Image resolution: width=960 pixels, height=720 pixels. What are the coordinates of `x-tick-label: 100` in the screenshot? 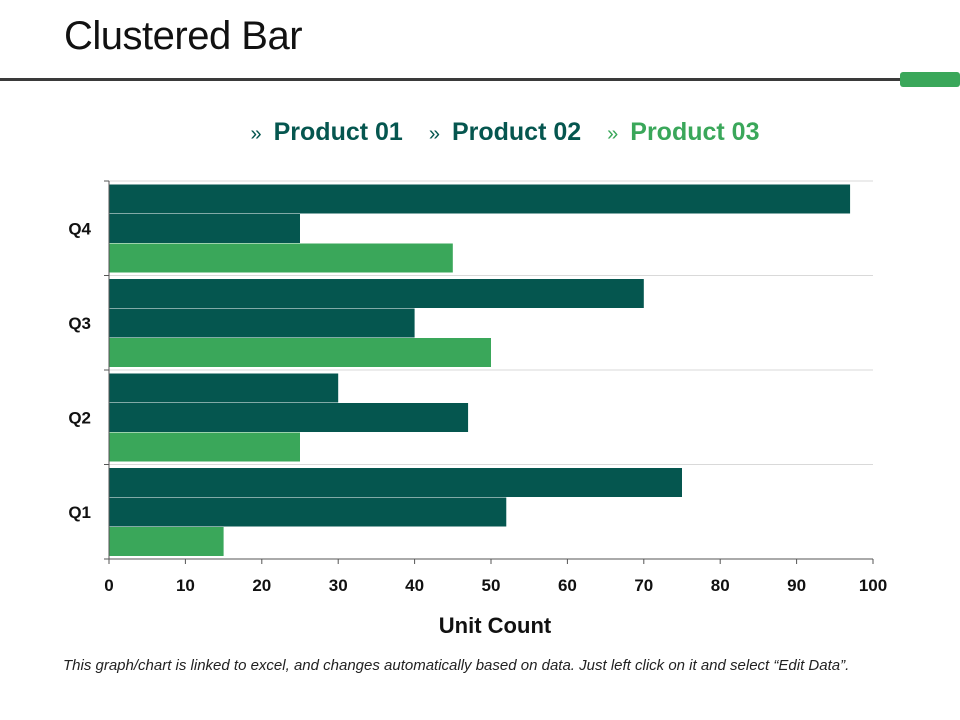 It's located at (873, 585).